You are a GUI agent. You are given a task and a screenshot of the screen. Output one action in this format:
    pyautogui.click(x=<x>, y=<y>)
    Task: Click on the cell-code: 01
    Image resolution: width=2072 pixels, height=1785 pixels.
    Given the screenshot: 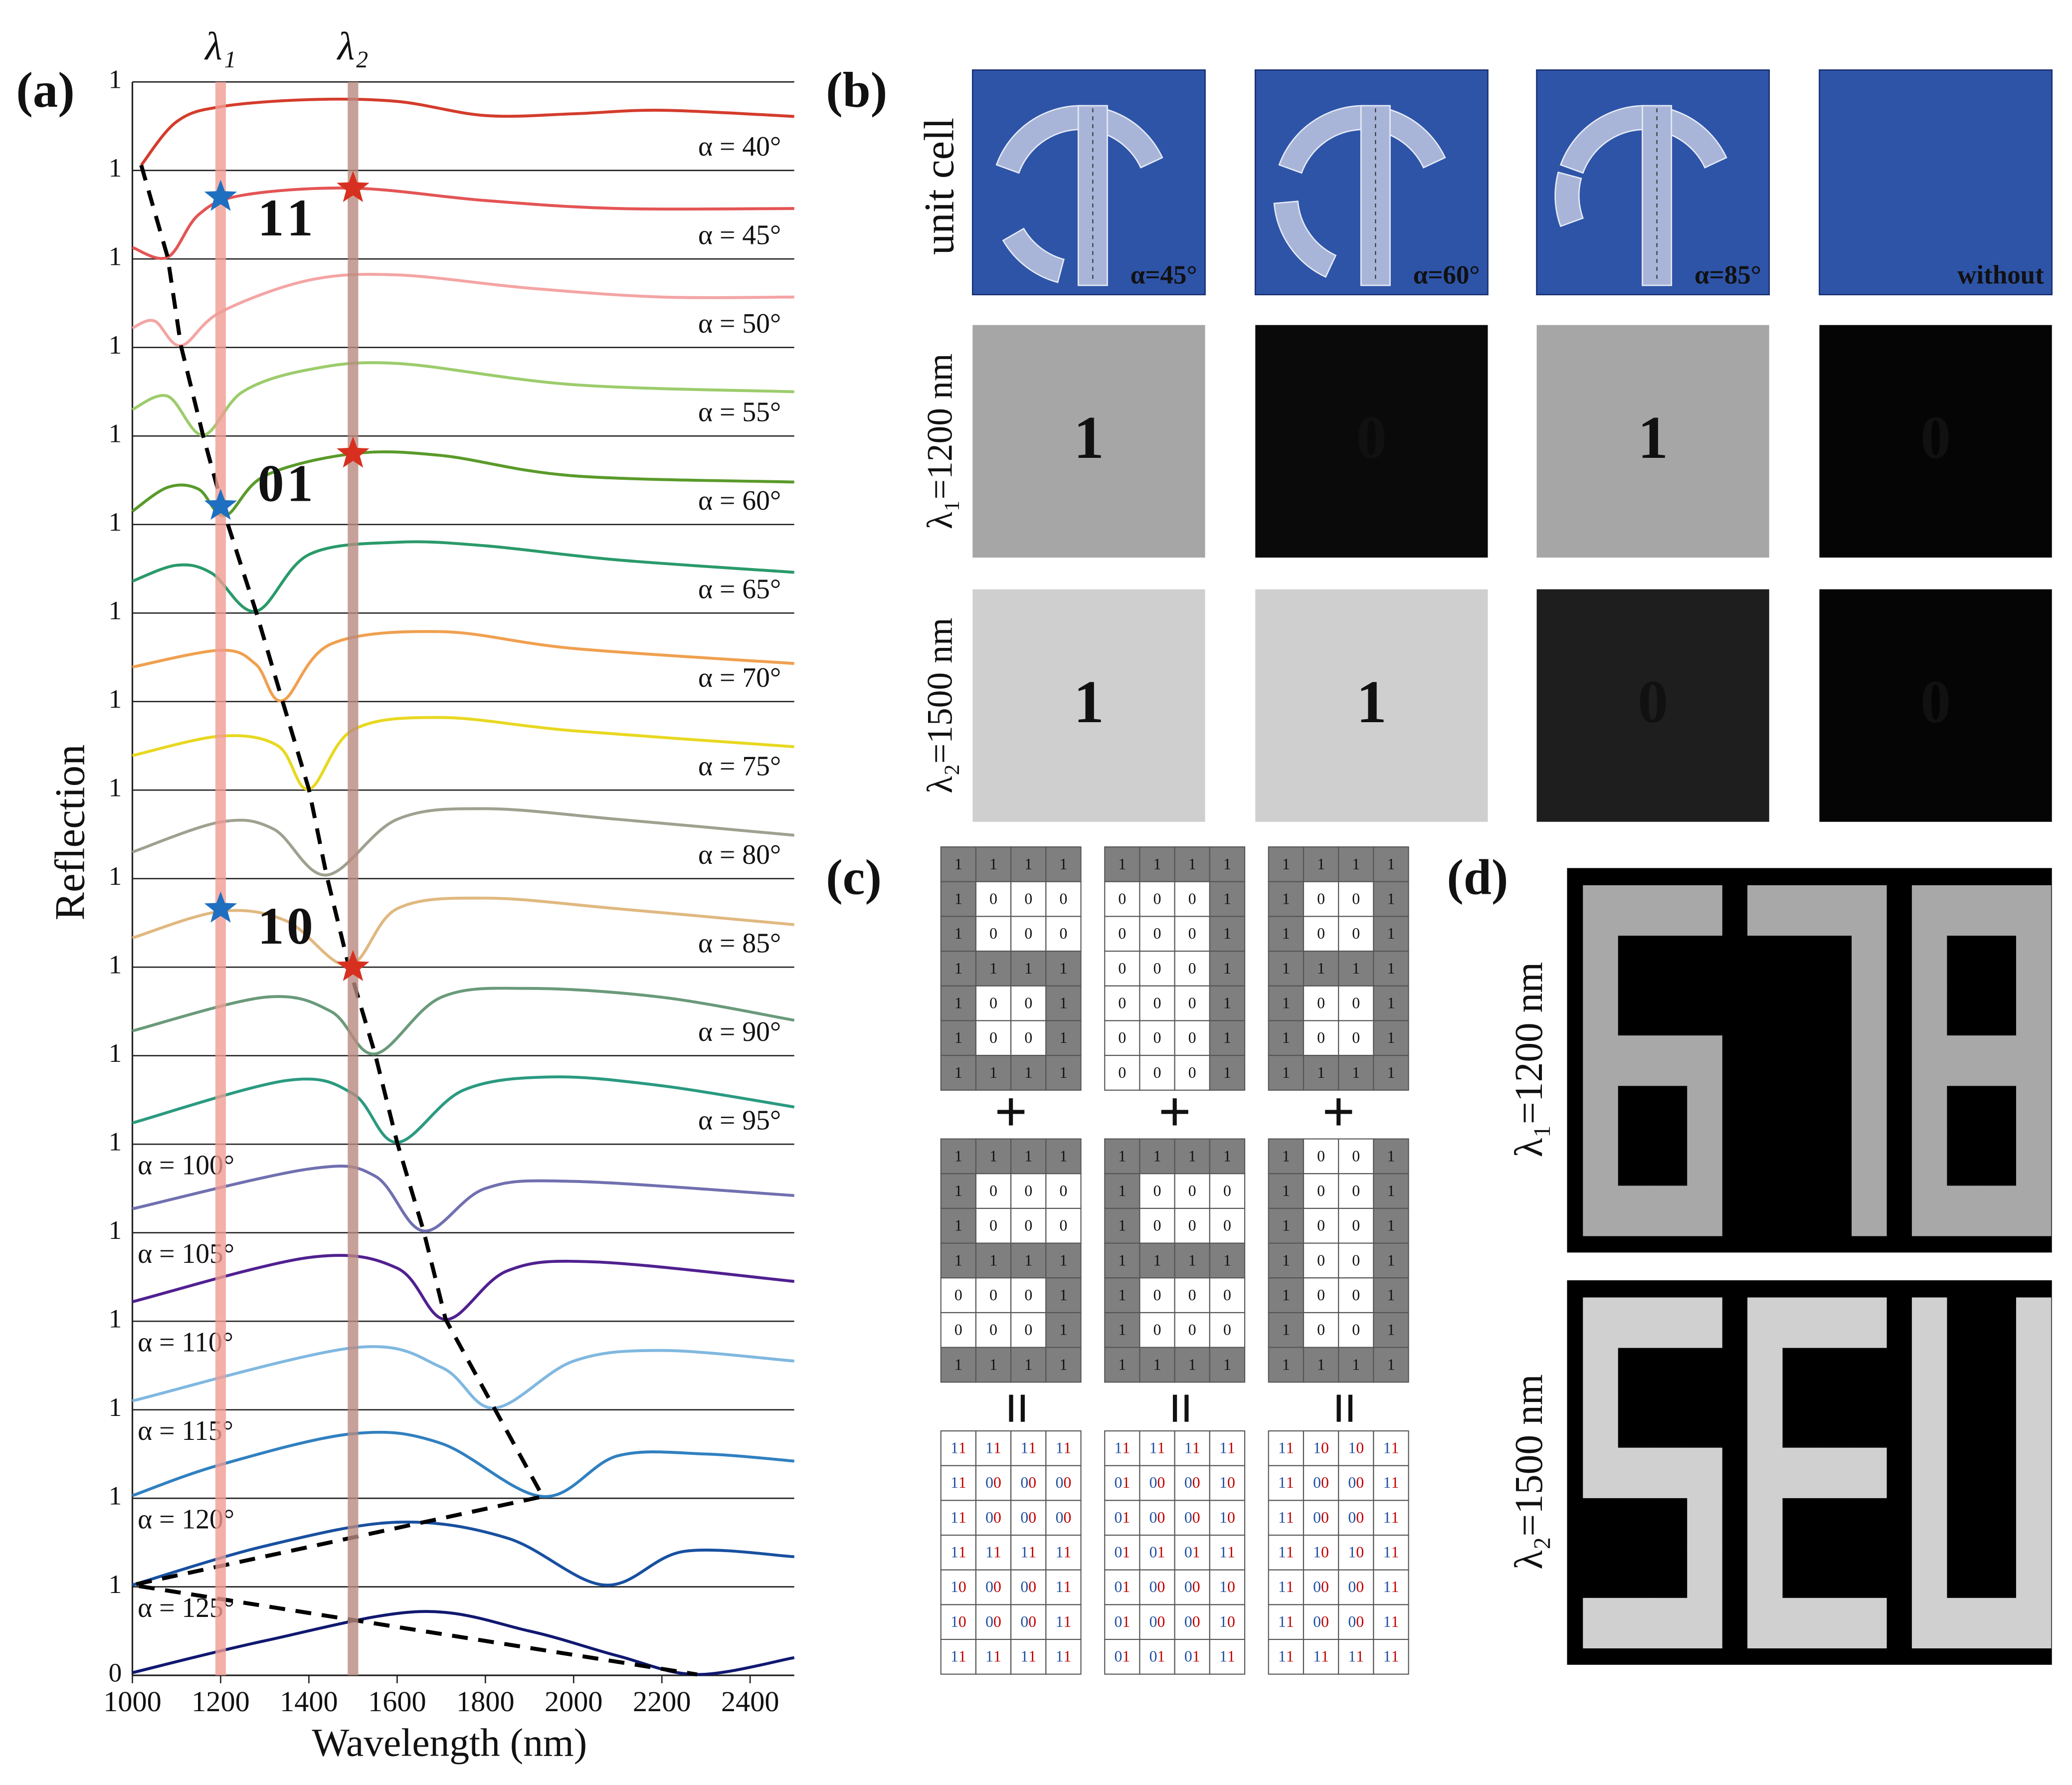 What is the action you would take?
    pyautogui.click(x=1192, y=1656)
    